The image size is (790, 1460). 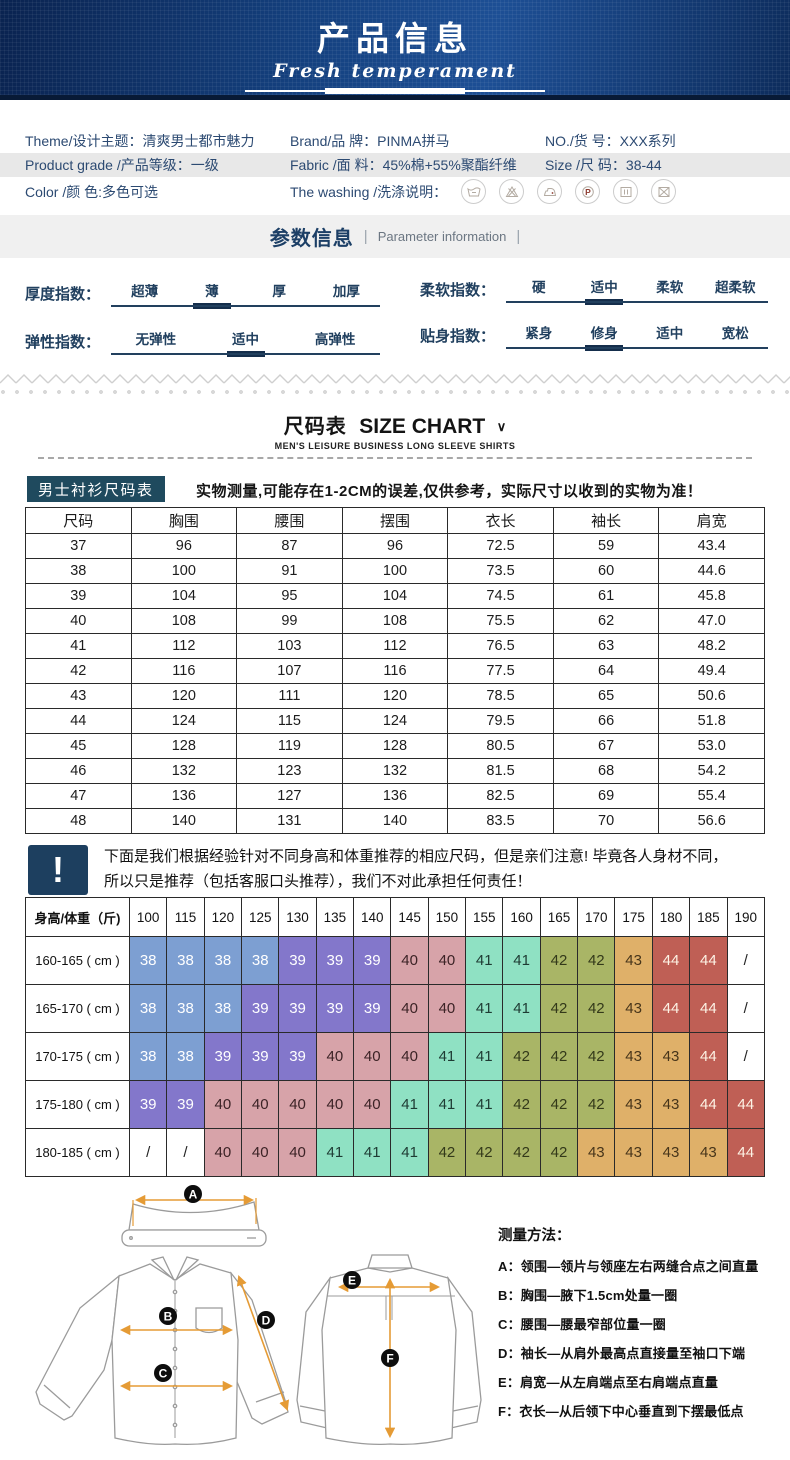 What do you see at coordinates (606, 771) in the screenshot?
I see `size-cell: 68` at bounding box center [606, 771].